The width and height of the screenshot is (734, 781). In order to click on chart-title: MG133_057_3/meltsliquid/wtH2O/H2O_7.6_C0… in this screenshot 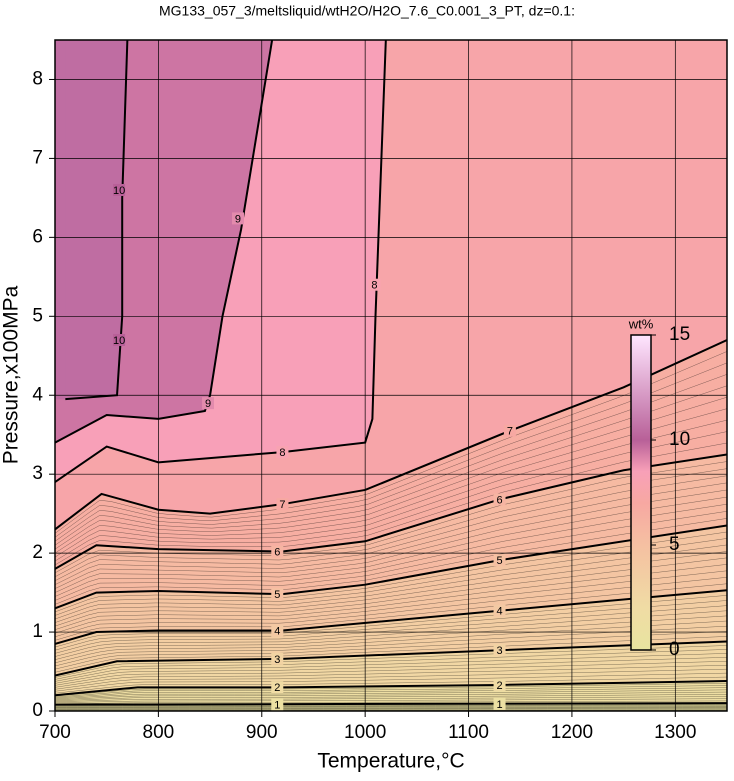, I will do `click(367, 11)`.